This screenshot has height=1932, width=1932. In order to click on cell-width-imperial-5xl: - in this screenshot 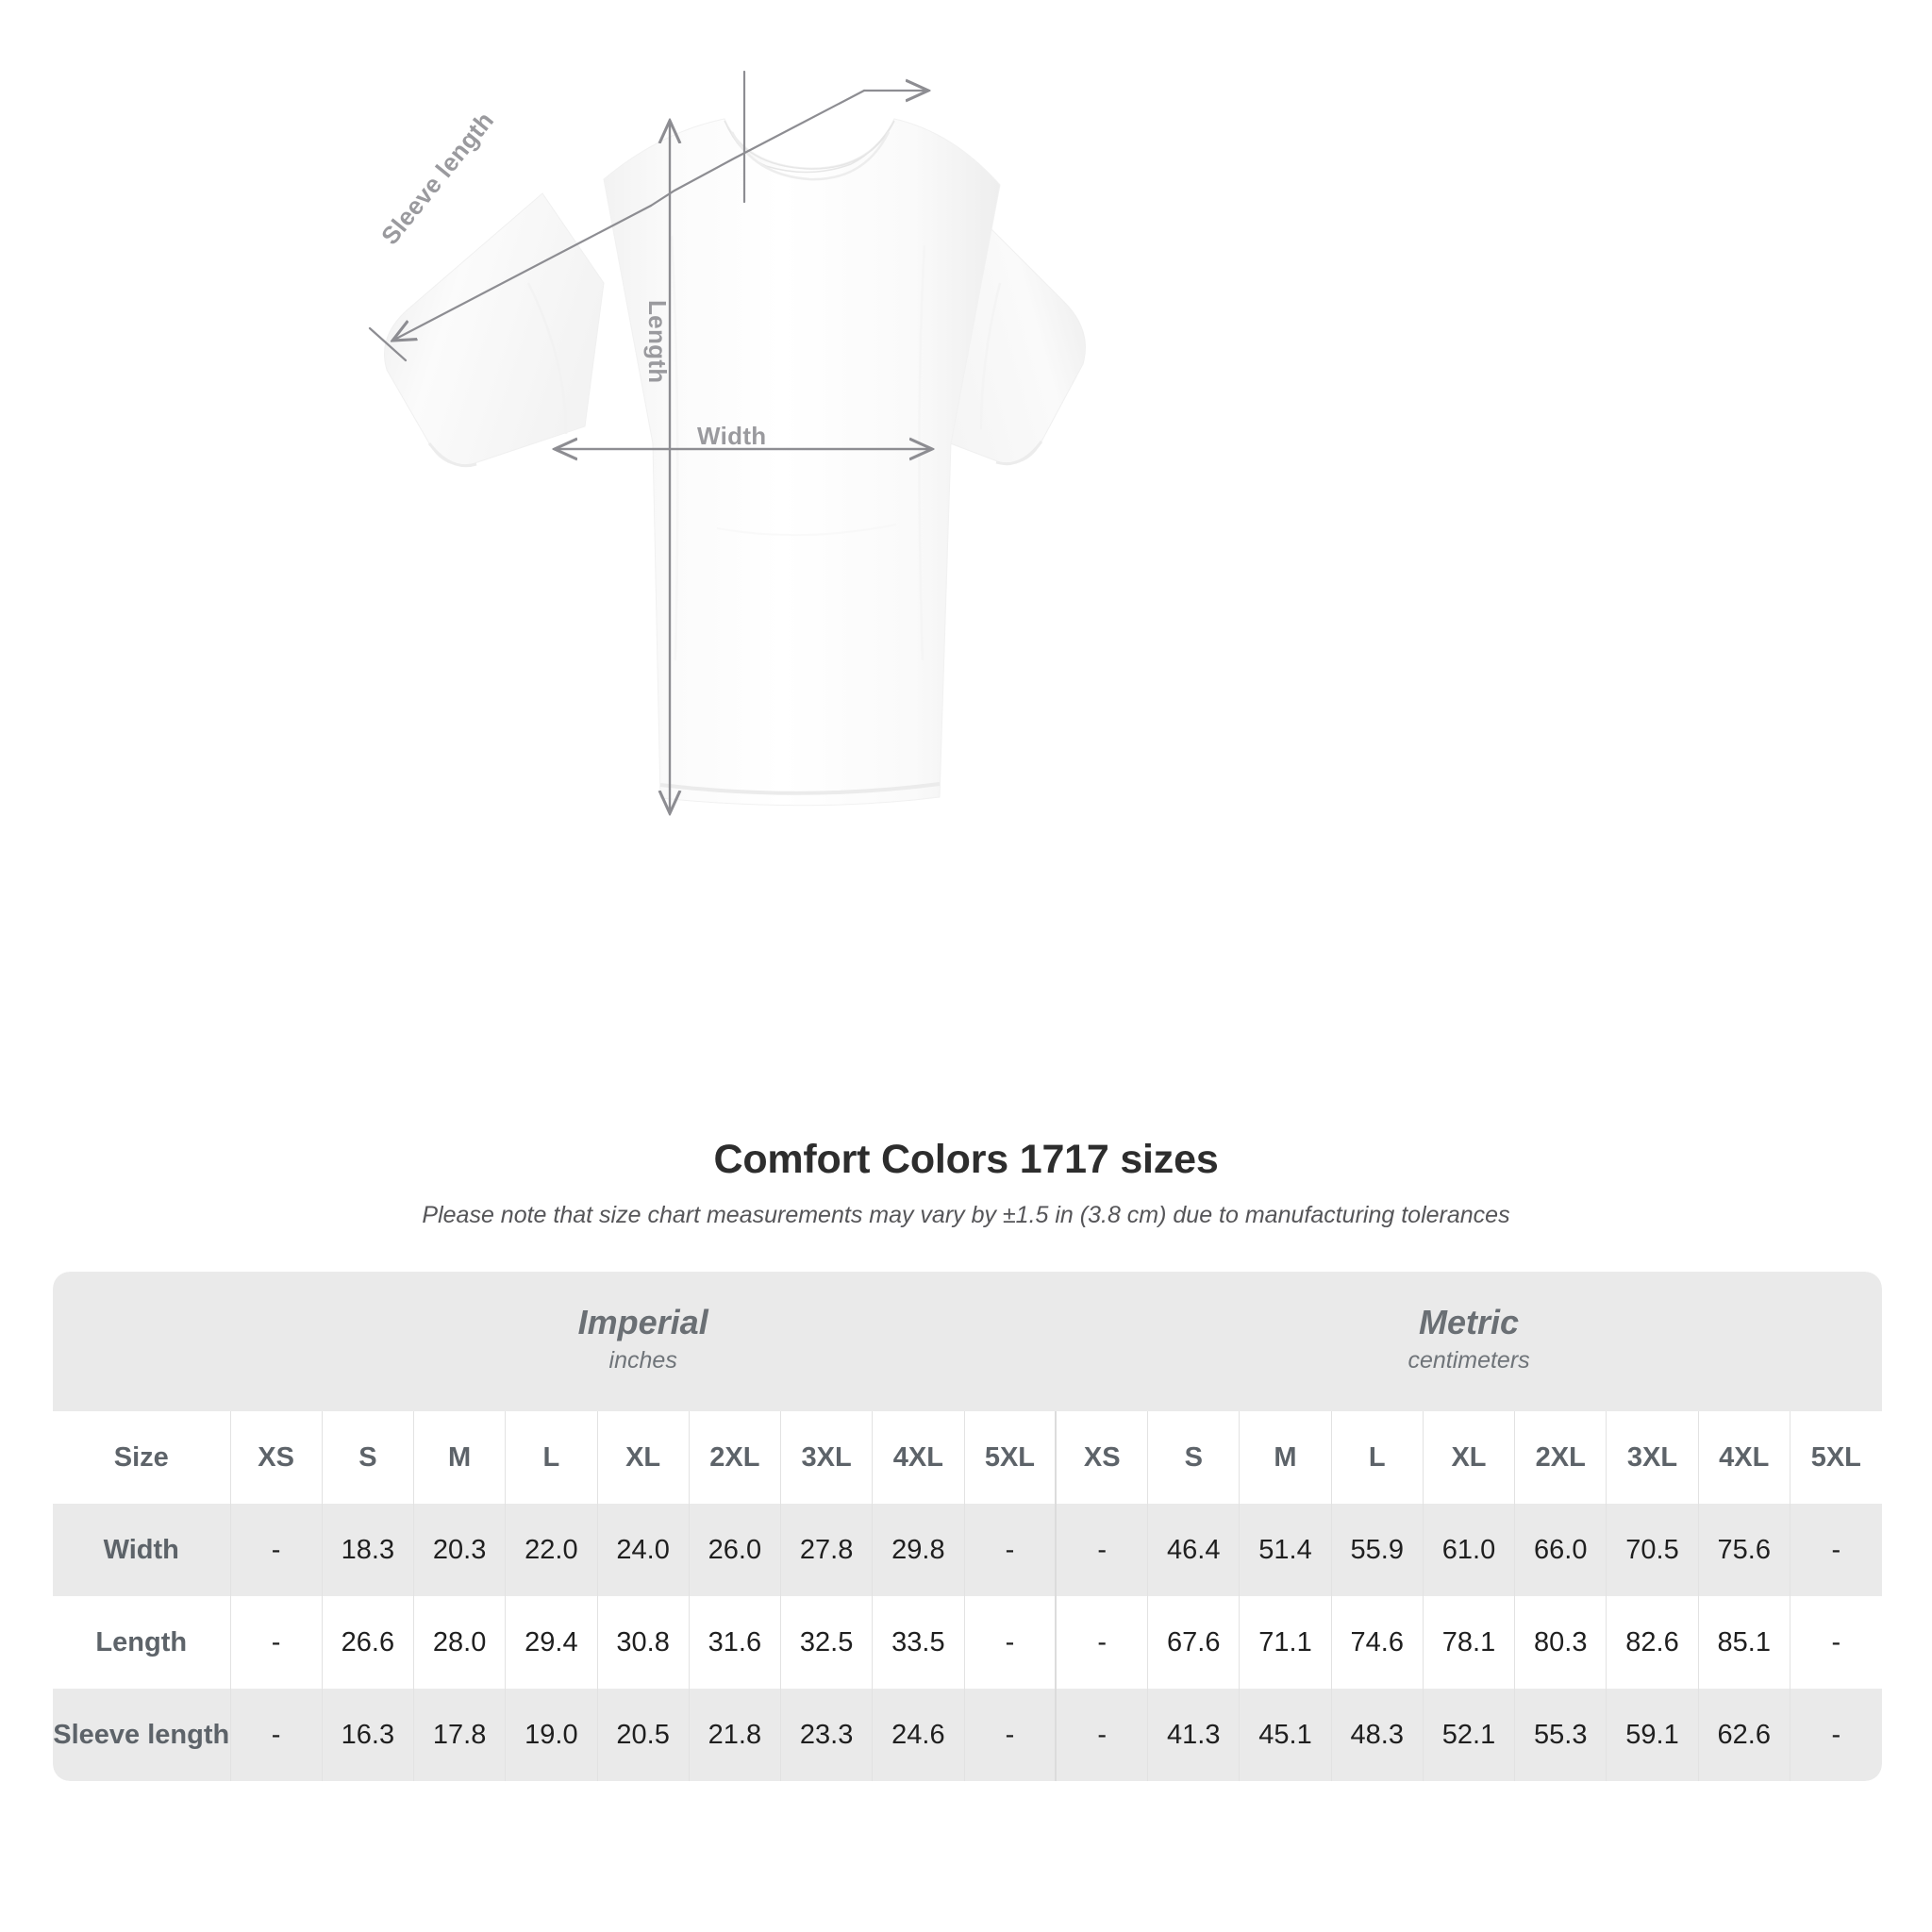, I will do `click(1010, 1550)`.